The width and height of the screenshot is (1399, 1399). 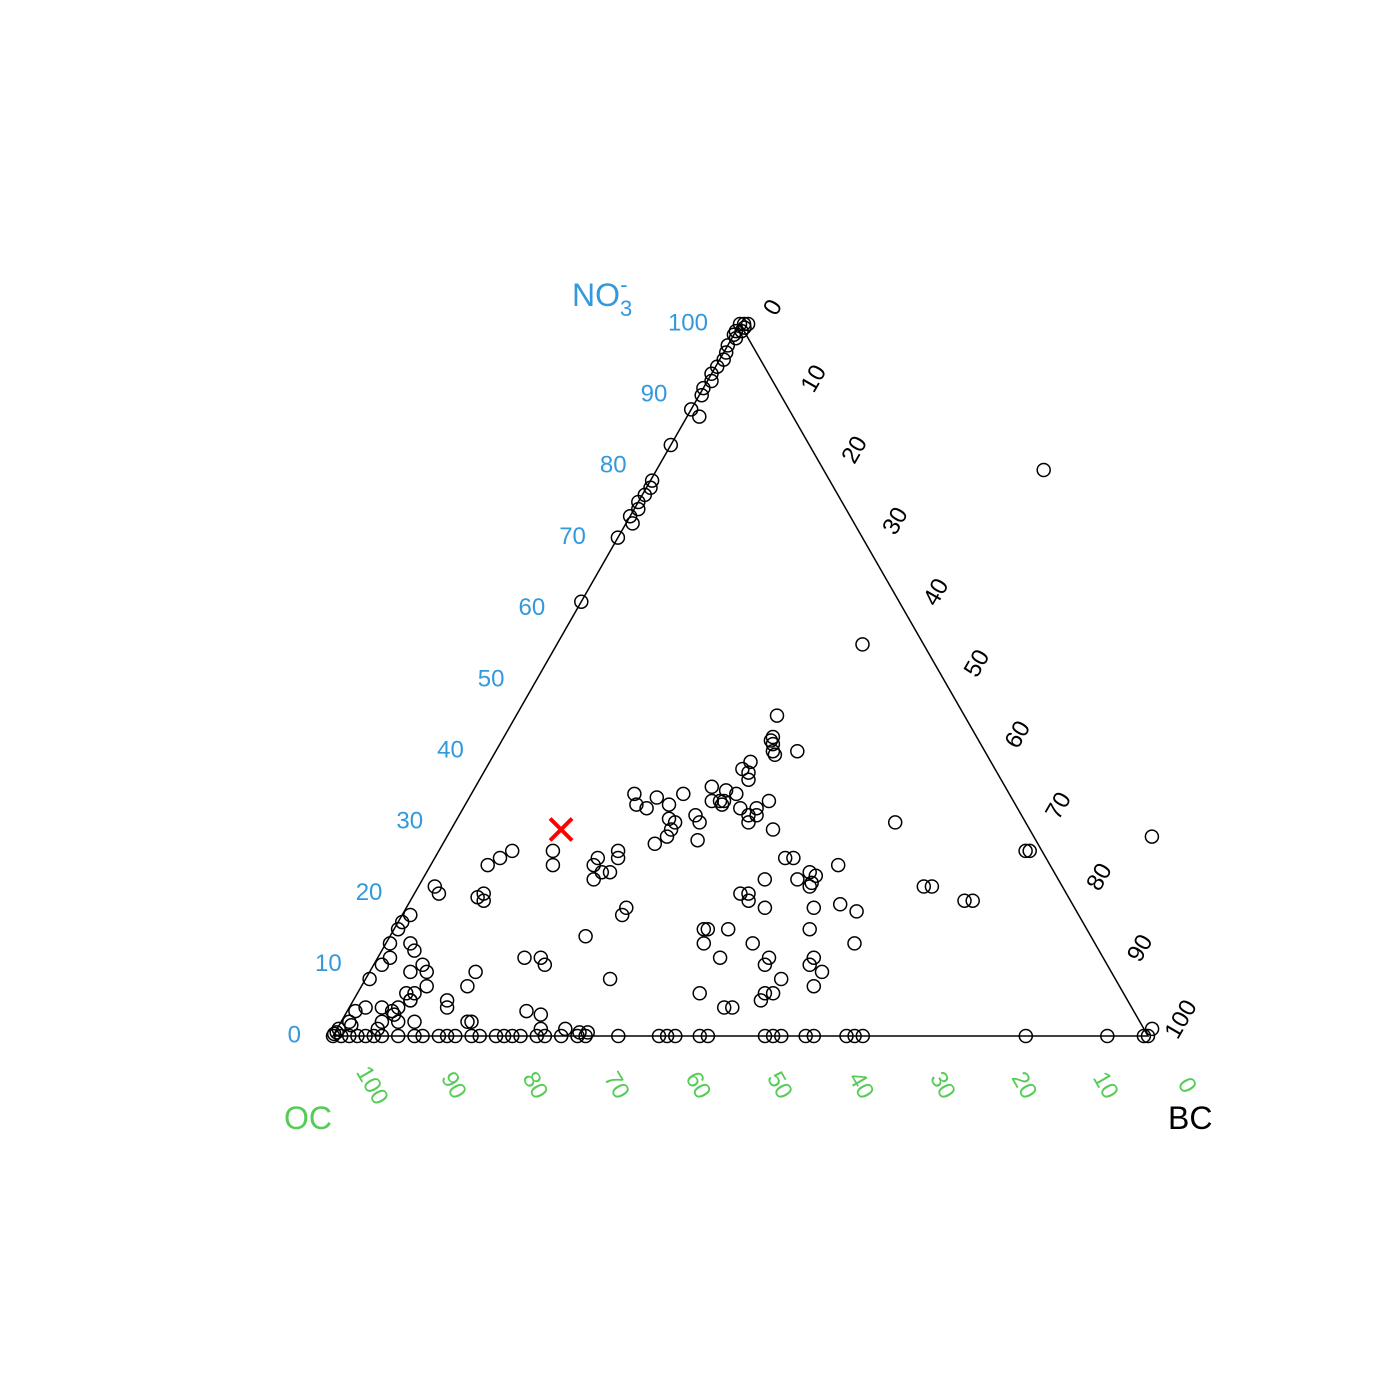 I want to click on left-axis-ticks: 100 90 80 70 60 50 40 30 20 10 0, so click(x=776, y=1085).